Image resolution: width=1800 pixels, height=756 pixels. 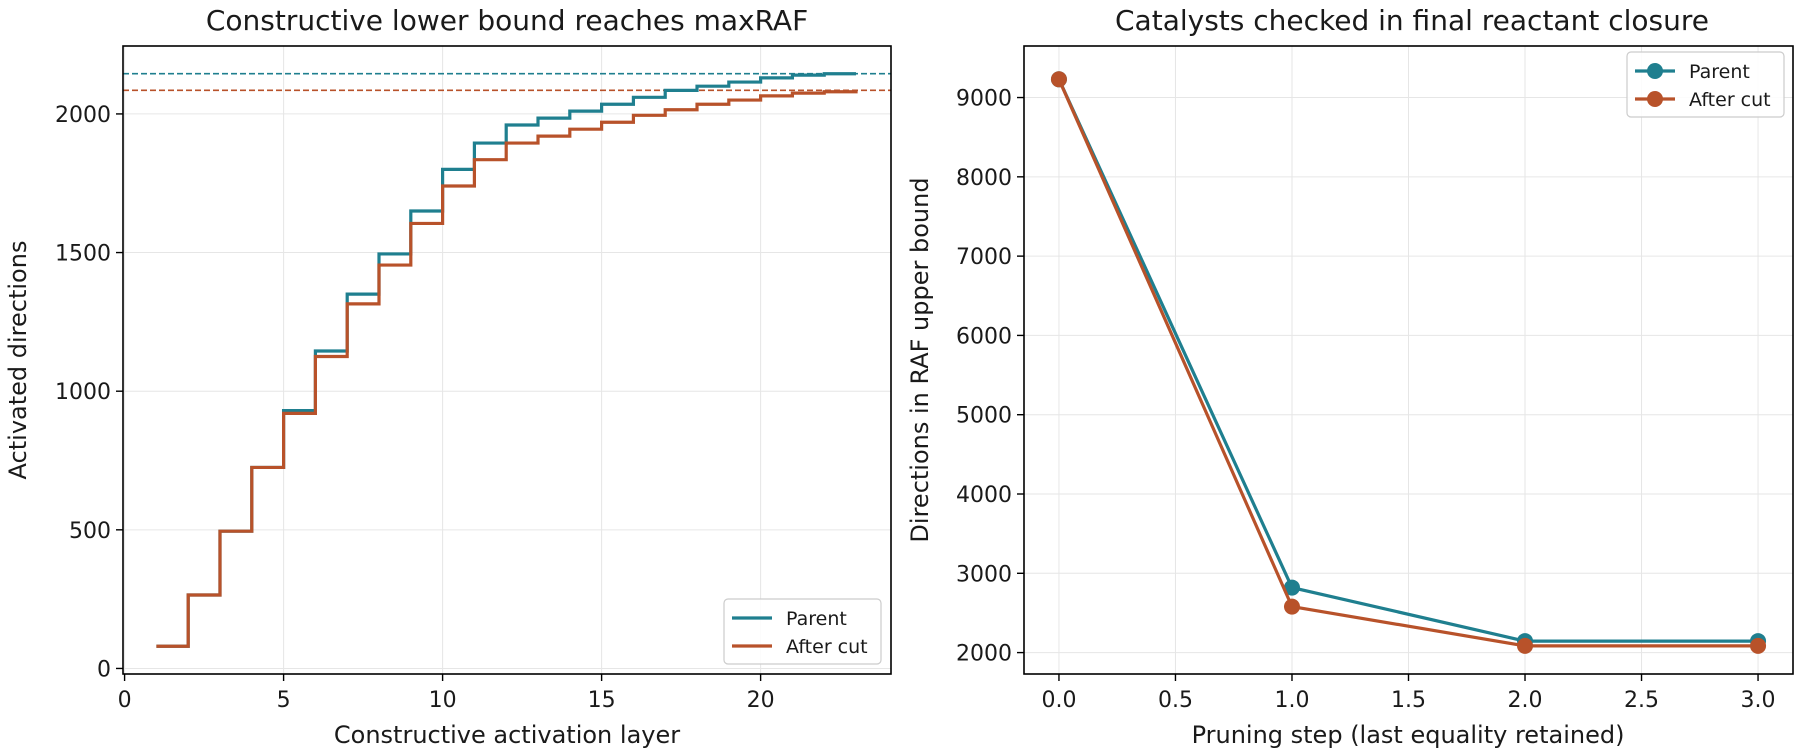 What do you see at coordinates (18, 360) in the screenshot?
I see `left-chart-y-axis-label: Activated directions` at bounding box center [18, 360].